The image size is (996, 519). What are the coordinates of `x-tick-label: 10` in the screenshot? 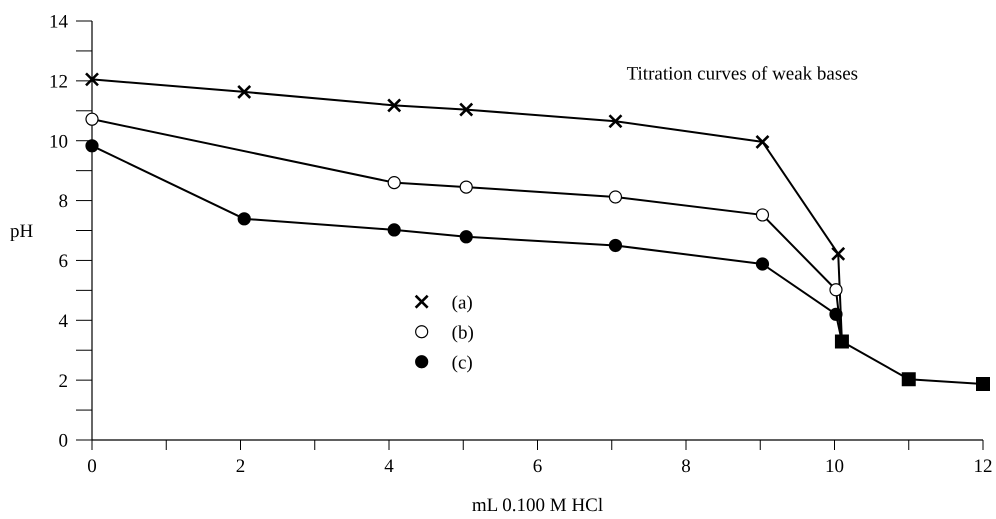 It's located at (834, 466).